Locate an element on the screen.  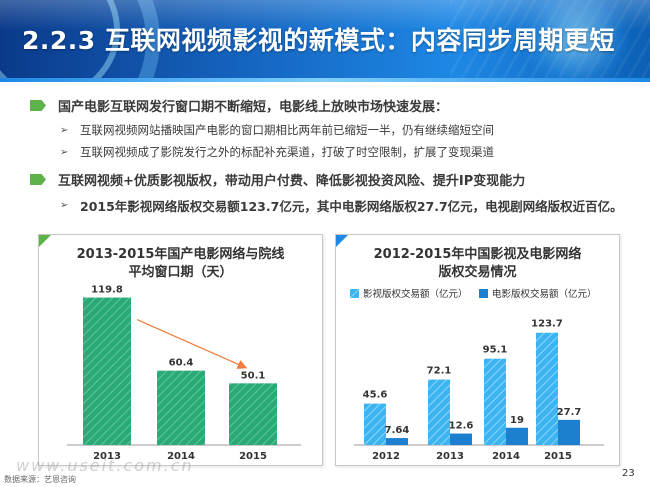
data-label: 45.6 is located at coordinates (375, 395).